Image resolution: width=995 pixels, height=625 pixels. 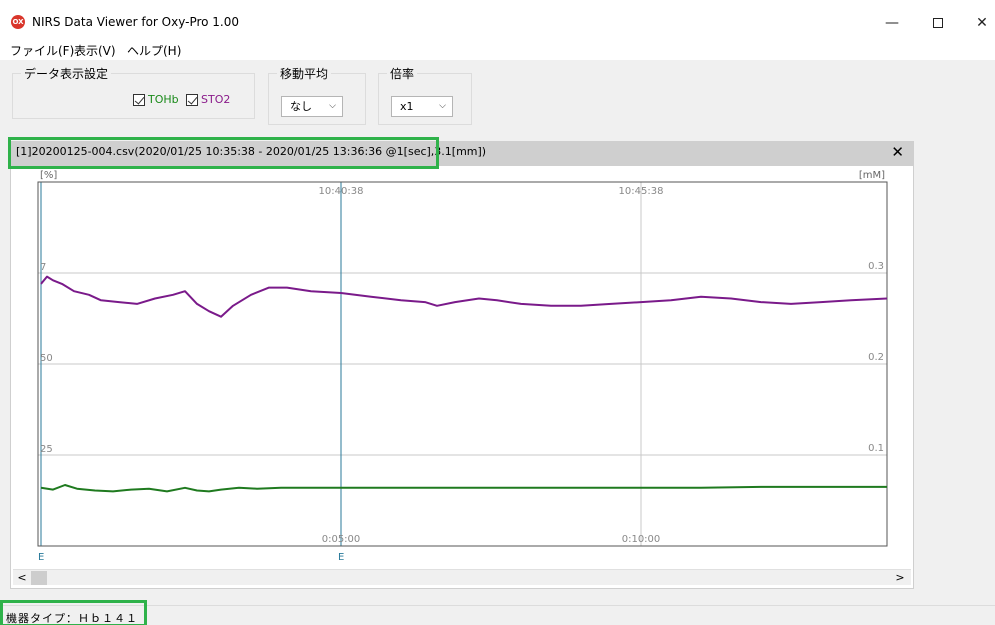 I want to click on menu-file: ファイル(F), so click(x=42, y=51).